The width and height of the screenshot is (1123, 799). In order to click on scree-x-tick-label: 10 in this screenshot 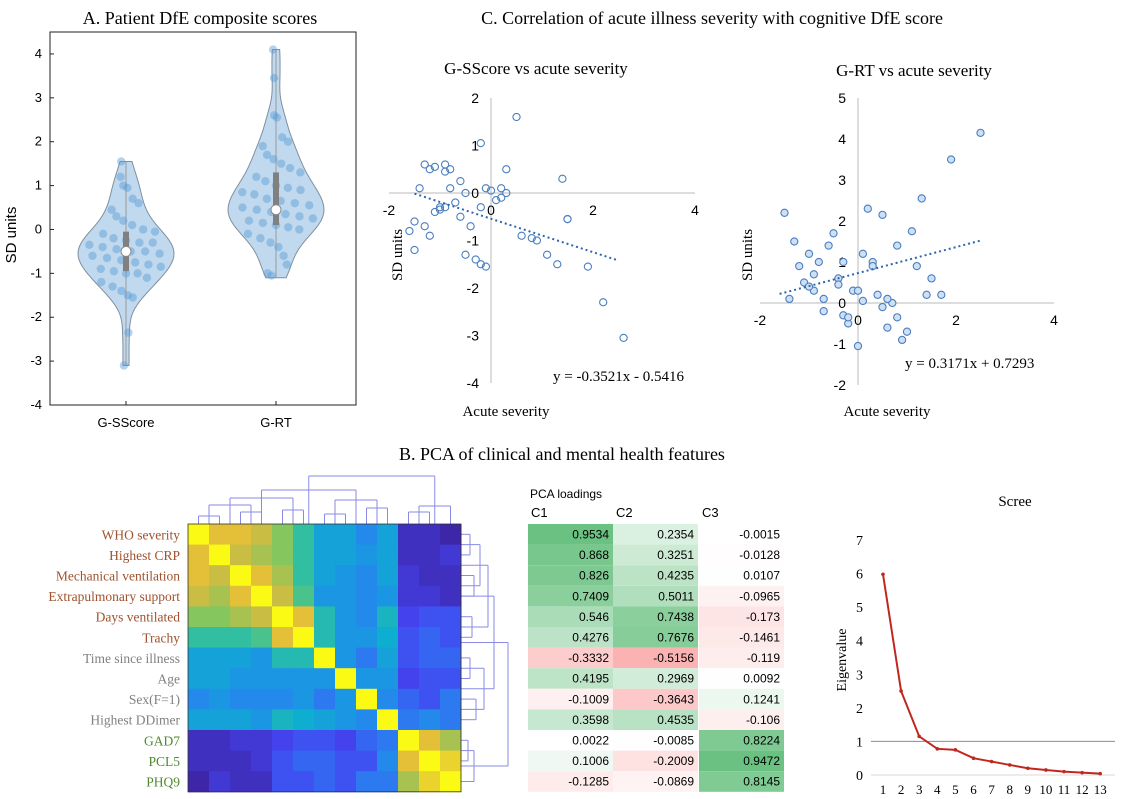, I will do `click(1045, 789)`.